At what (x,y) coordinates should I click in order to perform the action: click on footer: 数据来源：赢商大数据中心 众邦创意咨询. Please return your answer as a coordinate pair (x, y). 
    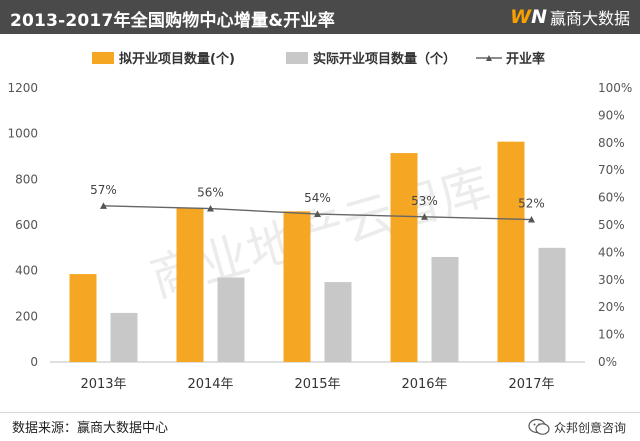
    Looking at the image, I should click on (320, 426).